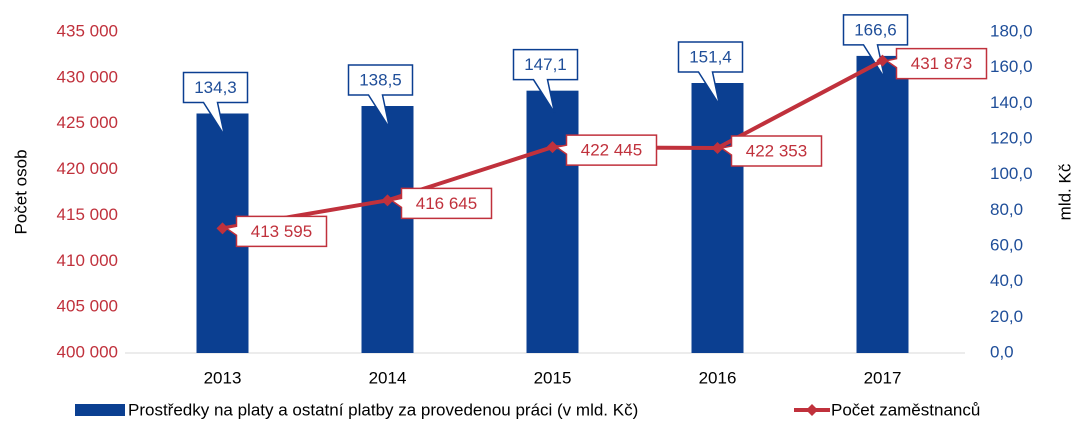  What do you see at coordinates (1011, 66) in the screenshot?
I see `y2-tick-label: 160,0` at bounding box center [1011, 66].